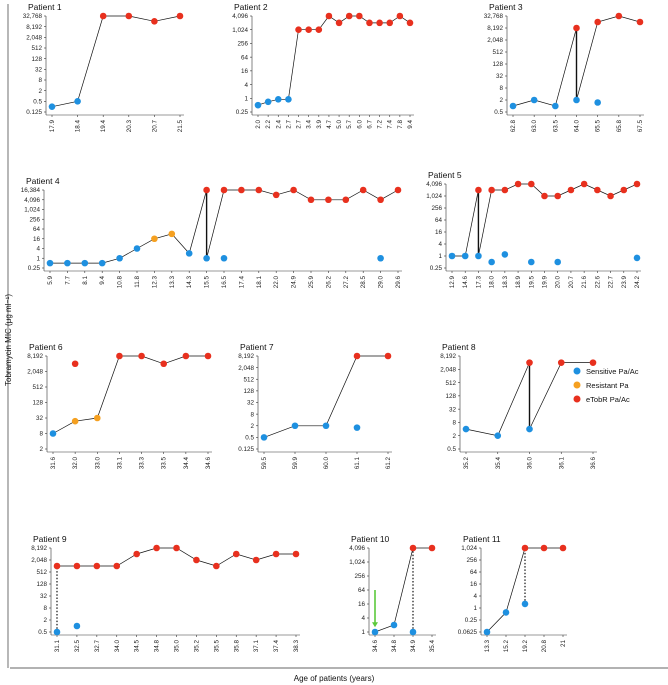  What do you see at coordinates (177, 646) in the screenshot?
I see `x-tick-label: 35.0` at bounding box center [177, 646].